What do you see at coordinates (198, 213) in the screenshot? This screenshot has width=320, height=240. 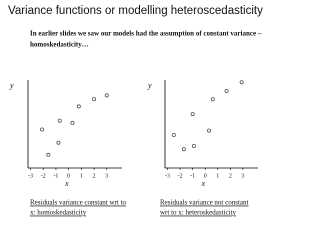 I see `chart-caption: wrt to x: heteroskedasticity` at bounding box center [198, 213].